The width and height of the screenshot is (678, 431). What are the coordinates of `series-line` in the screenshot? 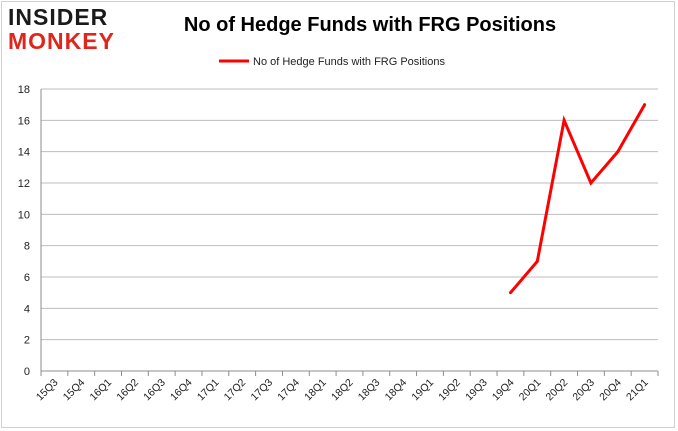 It's located at (577, 198).